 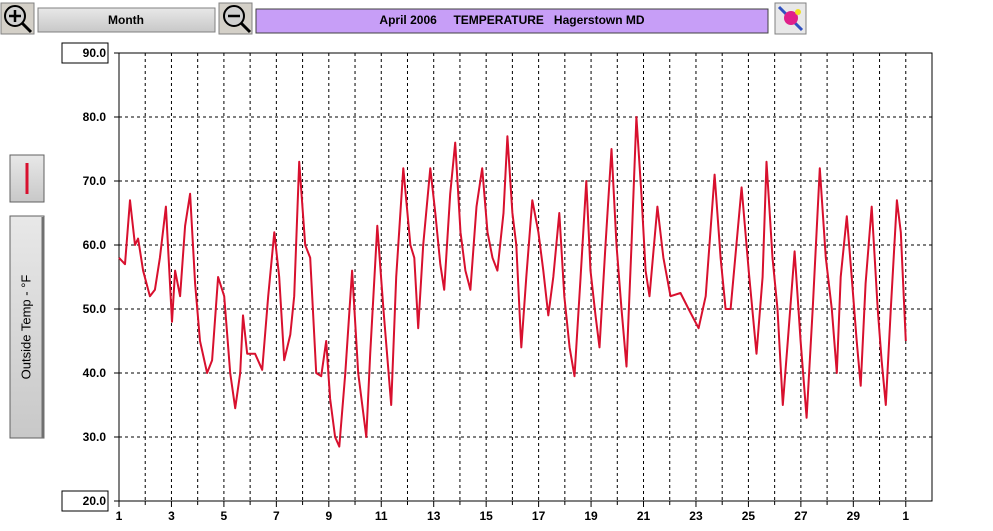 I want to click on x-tick-label: 13, so click(x=434, y=516).